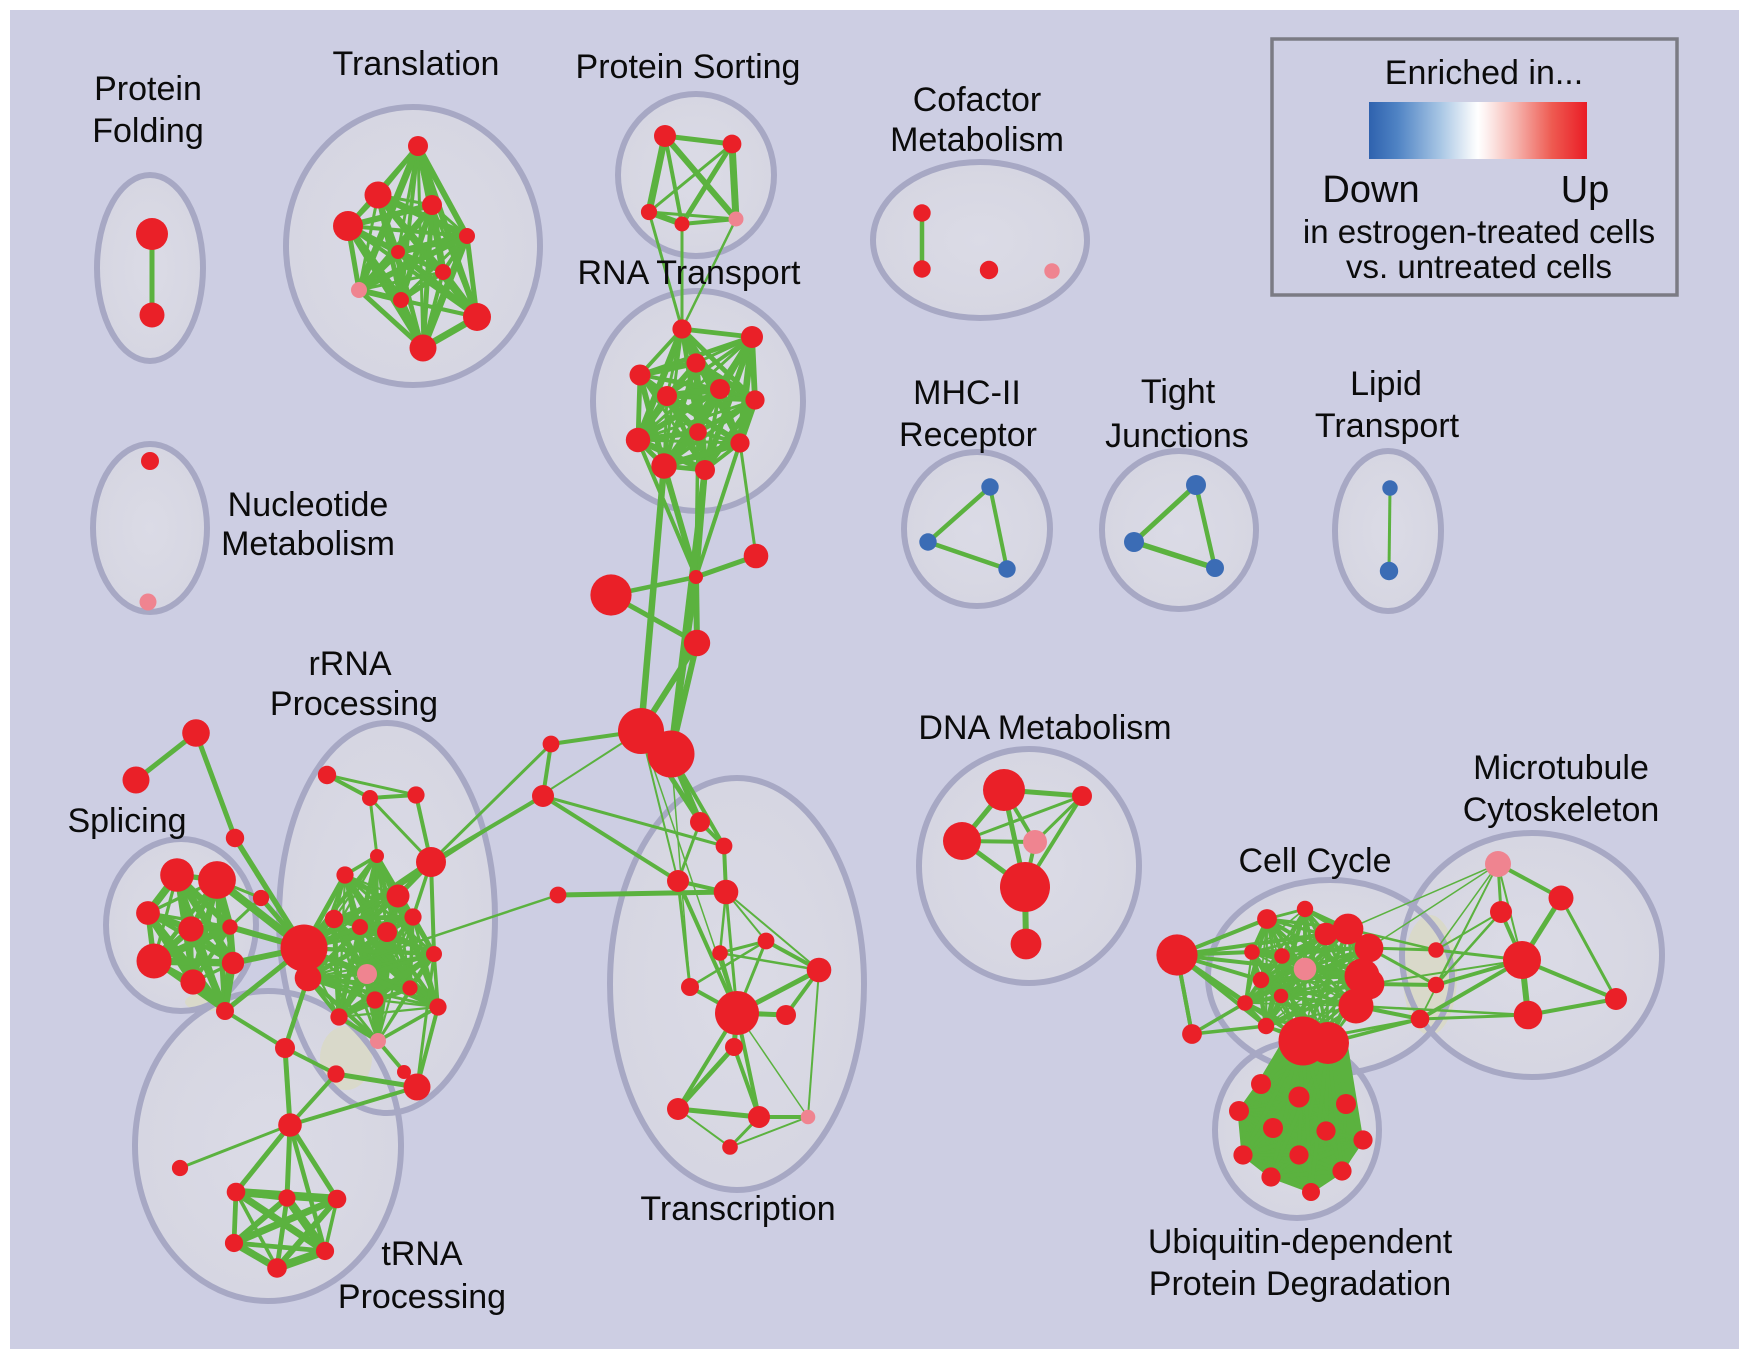  Describe the element at coordinates (1314, 861) in the screenshot. I see `svg-text: Cell Cycle` at that location.